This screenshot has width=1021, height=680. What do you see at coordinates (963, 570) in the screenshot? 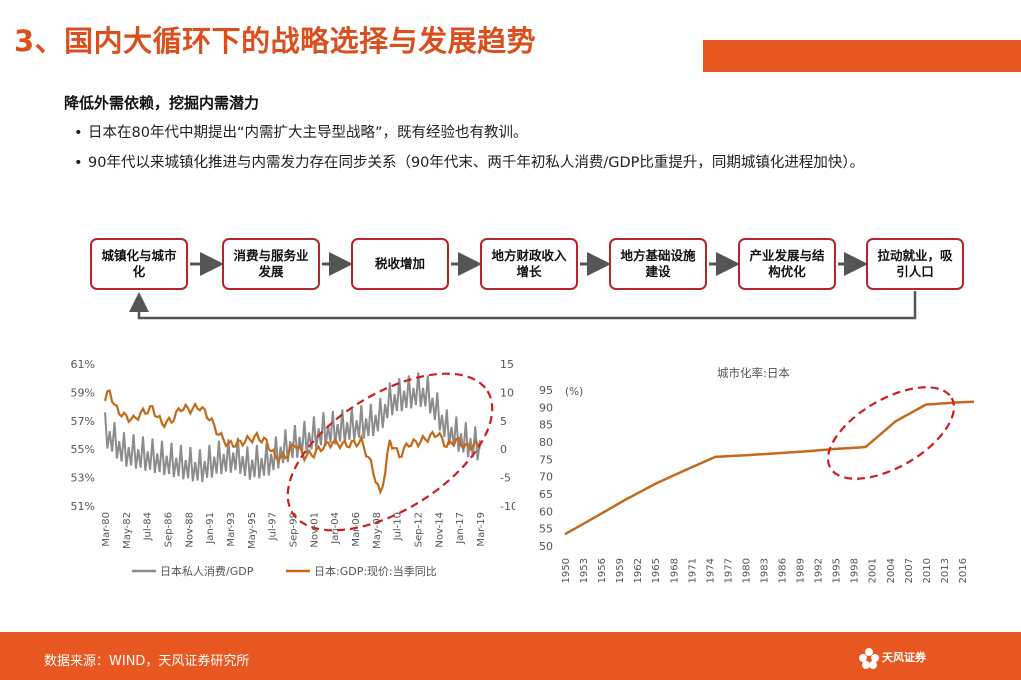
I see `x-tick-label: 2016` at bounding box center [963, 570].